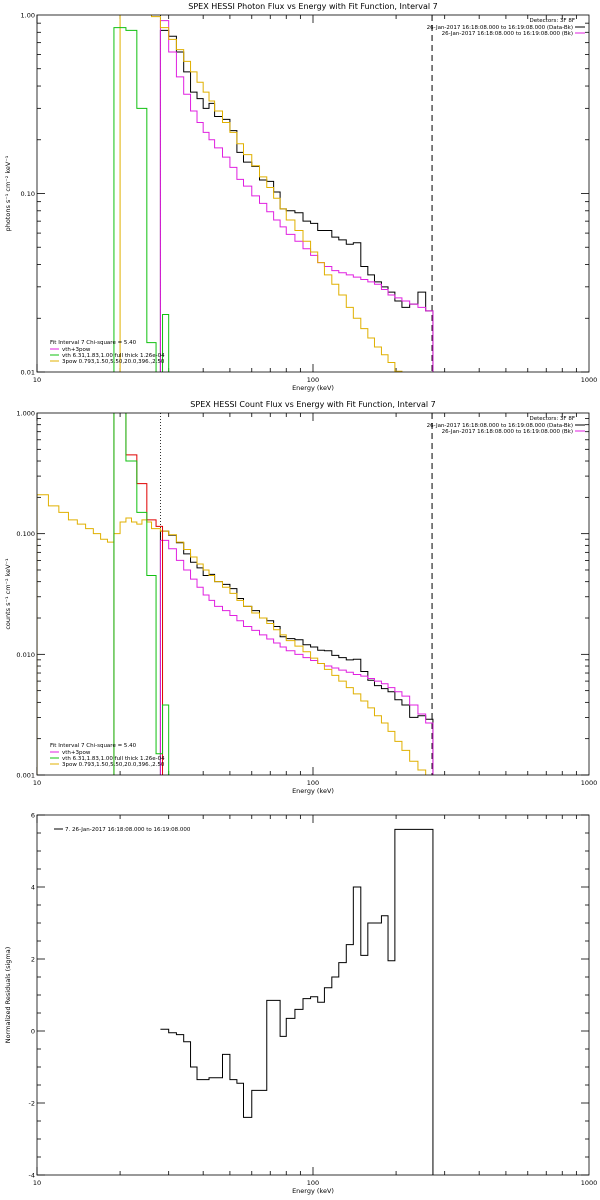 This screenshot has height=1200, width=600. I want to click on y-tick-label: 0.010, so click(25, 655).